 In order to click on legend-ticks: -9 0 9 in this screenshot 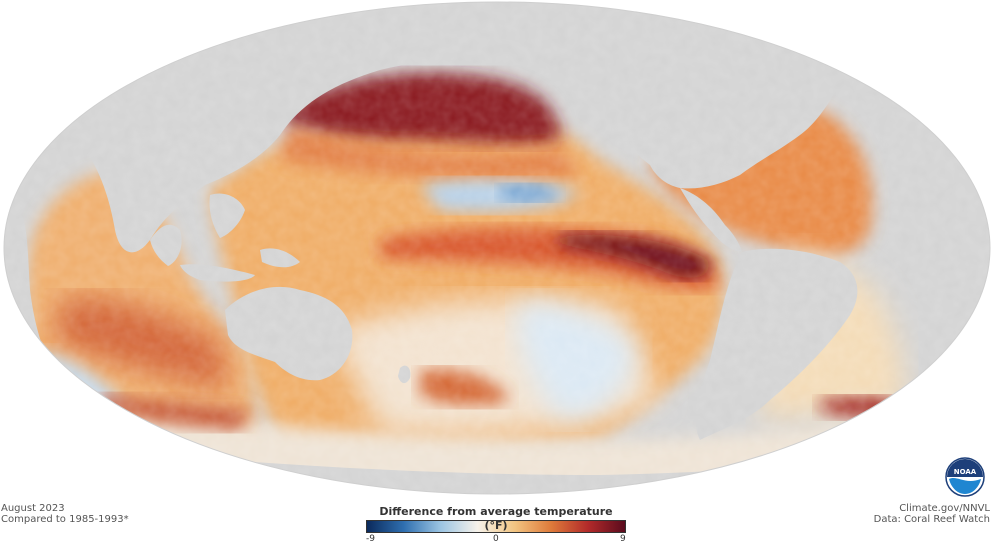, I will do `click(496, 539)`.